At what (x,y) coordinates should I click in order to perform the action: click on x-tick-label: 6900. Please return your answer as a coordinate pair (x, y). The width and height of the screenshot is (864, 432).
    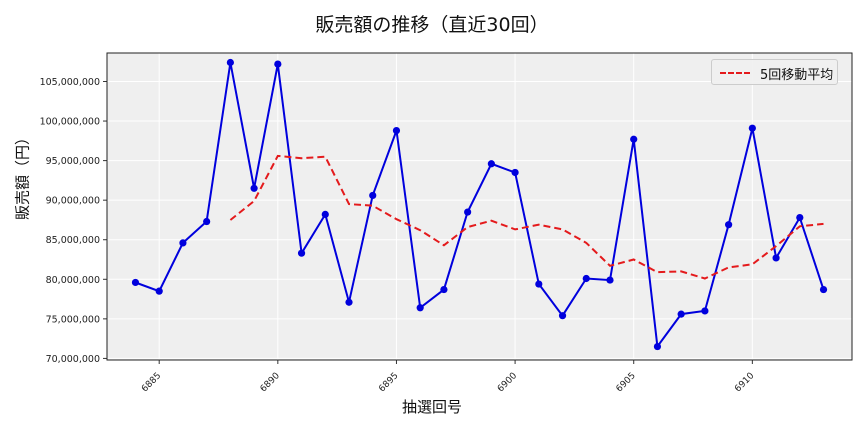
    Looking at the image, I should click on (507, 382).